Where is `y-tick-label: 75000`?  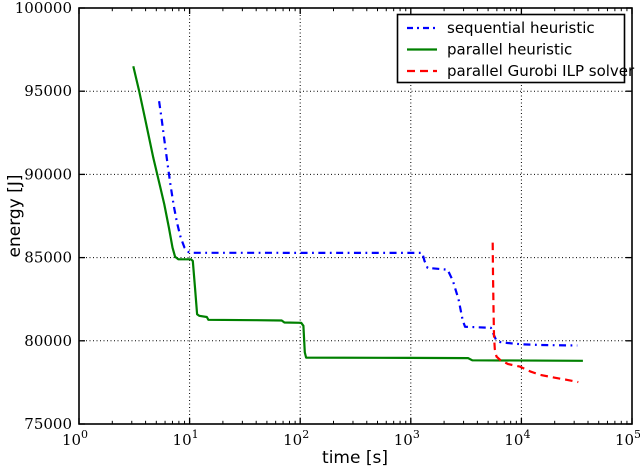 y-tick-label: 75000 is located at coordinates (48, 424).